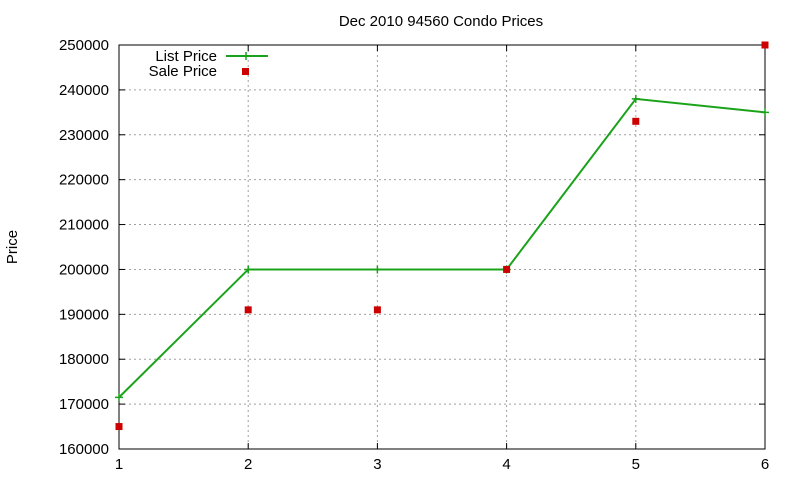  Describe the element at coordinates (84, 135) in the screenshot. I see `y-tick-label: 230000` at that location.